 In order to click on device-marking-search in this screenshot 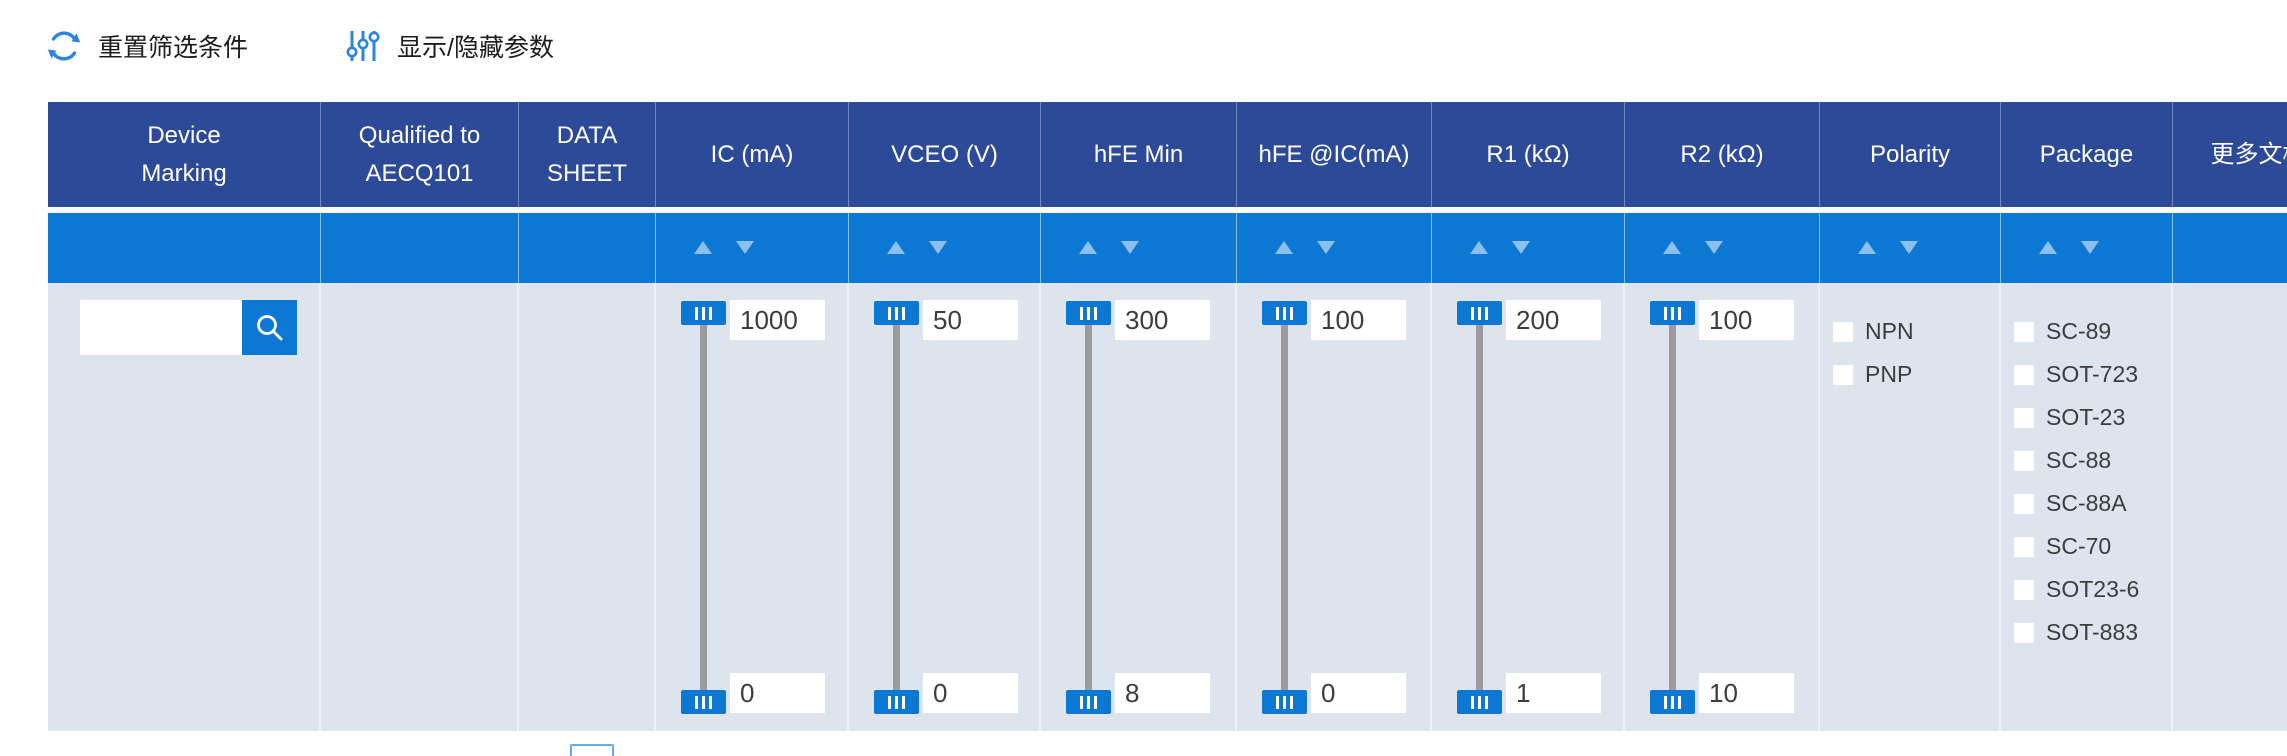, I will do `click(188, 327)`.